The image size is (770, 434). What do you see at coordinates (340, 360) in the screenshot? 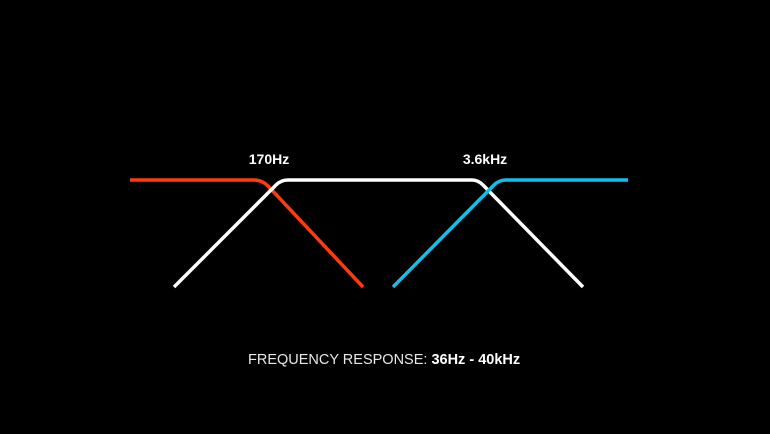
I see `caption-prefix: FREQUENCY RESPONSE:` at bounding box center [340, 360].